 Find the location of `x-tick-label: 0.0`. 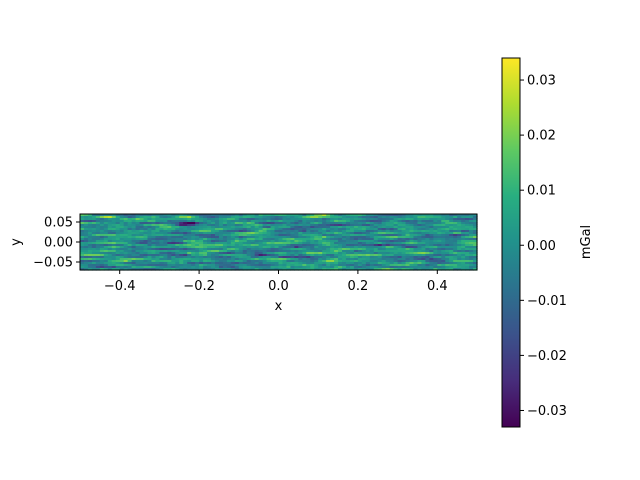

x-tick-label: 0.0 is located at coordinates (278, 286).